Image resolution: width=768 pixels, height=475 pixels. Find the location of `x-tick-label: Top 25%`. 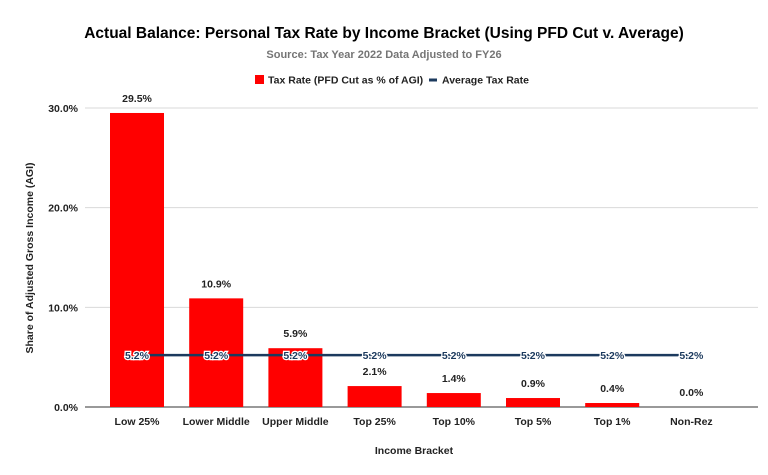

x-tick-label: Top 25% is located at coordinates (374, 422).